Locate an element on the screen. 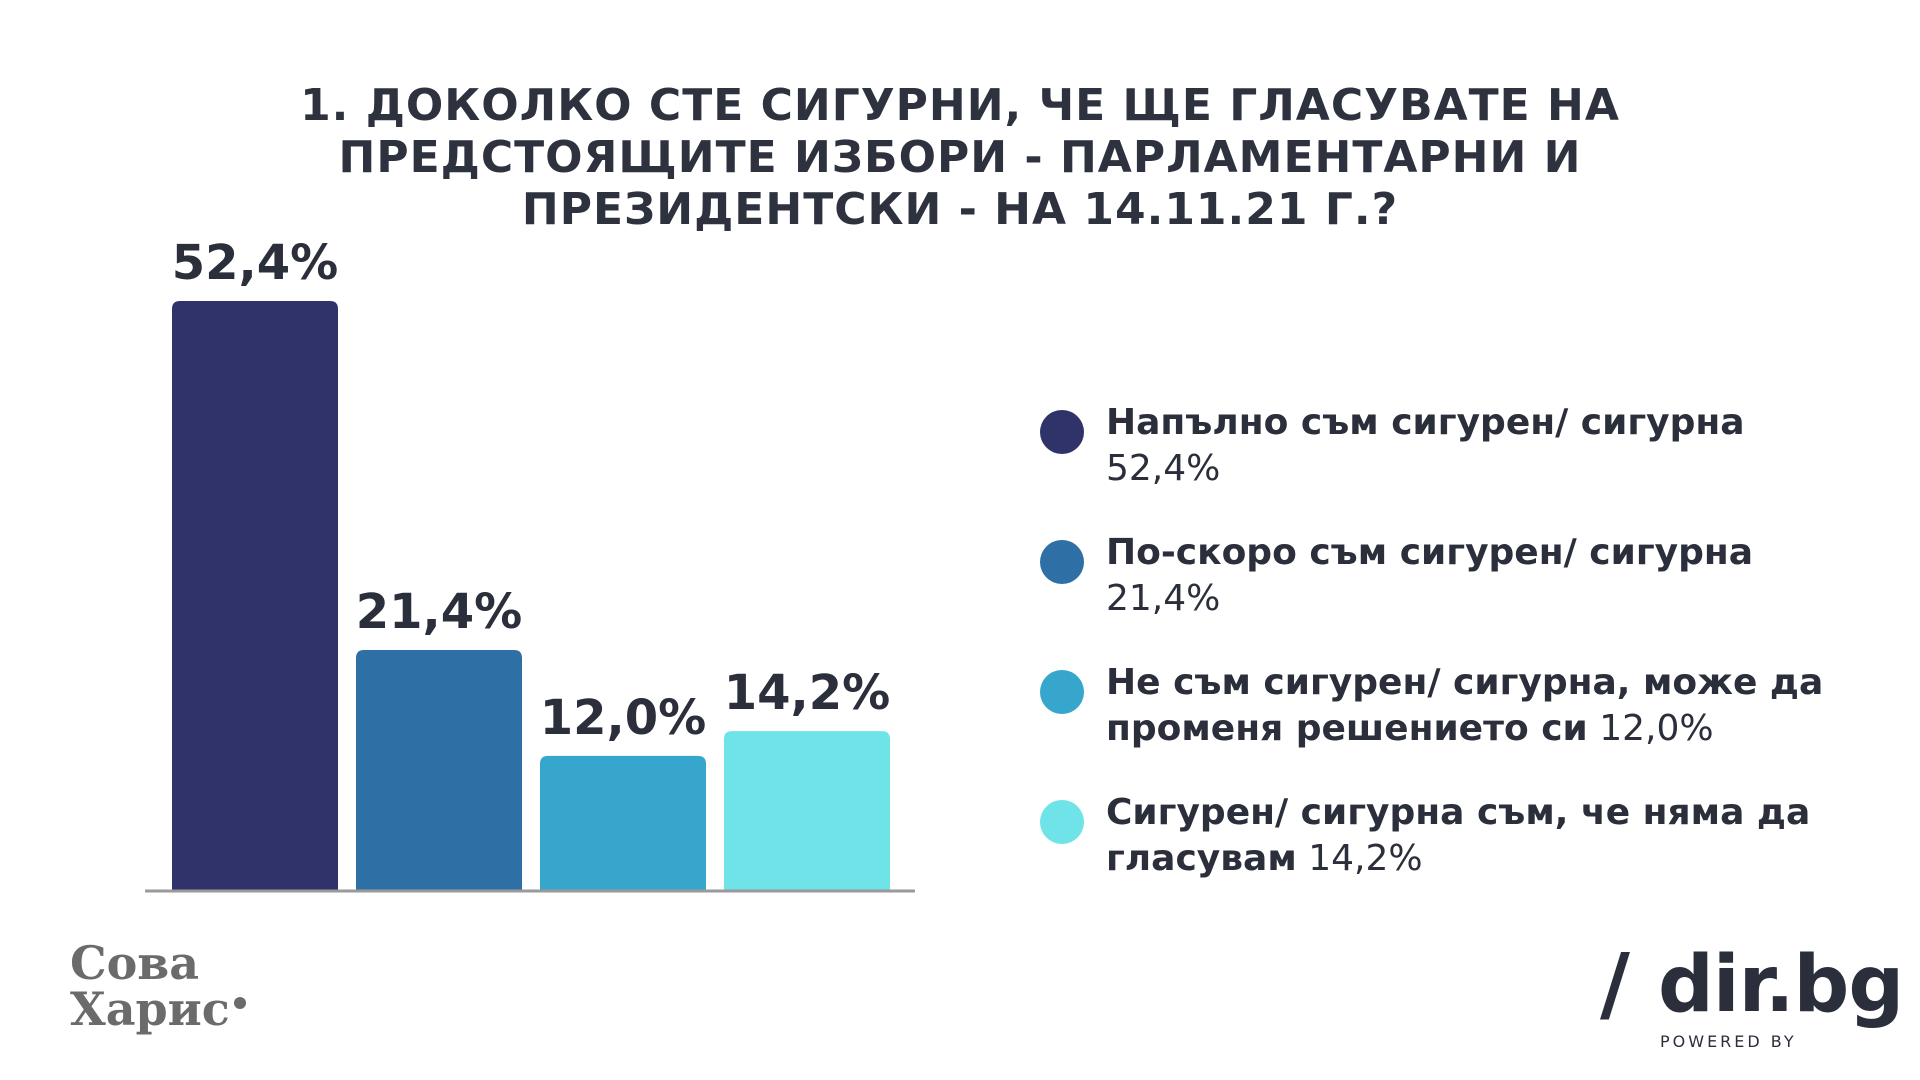 The height and width of the screenshot is (1080, 1920). title-line-2: ПРЕДСТОЯЩИТЕ ИЗБОРИ - ПАРЛАМЕНТАРНИ И is located at coordinates (960, 157).